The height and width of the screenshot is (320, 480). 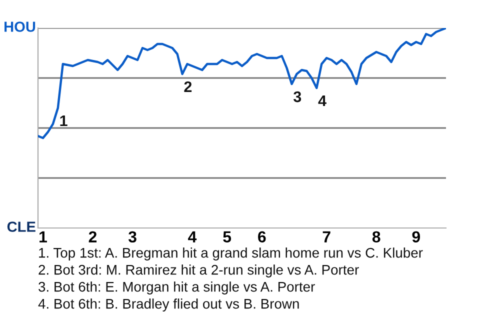 What do you see at coordinates (297, 96) in the screenshot?
I see `annotation: 3` at bounding box center [297, 96].